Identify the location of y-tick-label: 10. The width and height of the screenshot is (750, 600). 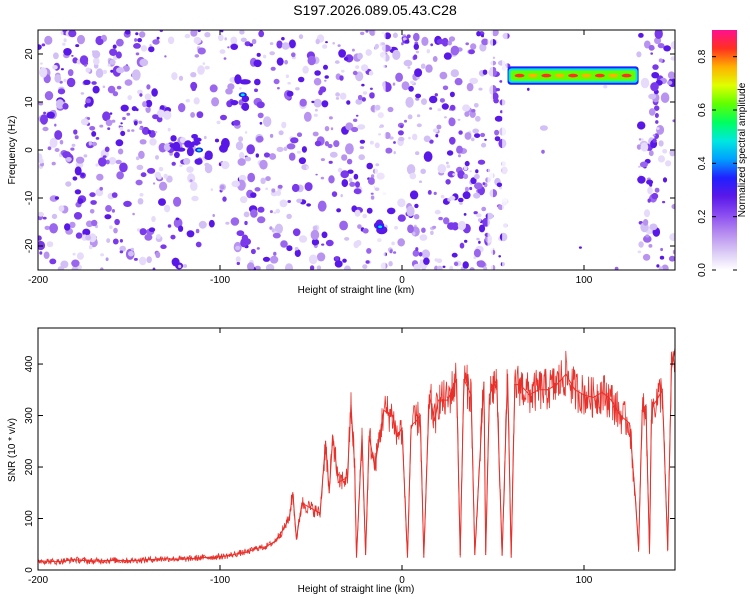
(29, 102).